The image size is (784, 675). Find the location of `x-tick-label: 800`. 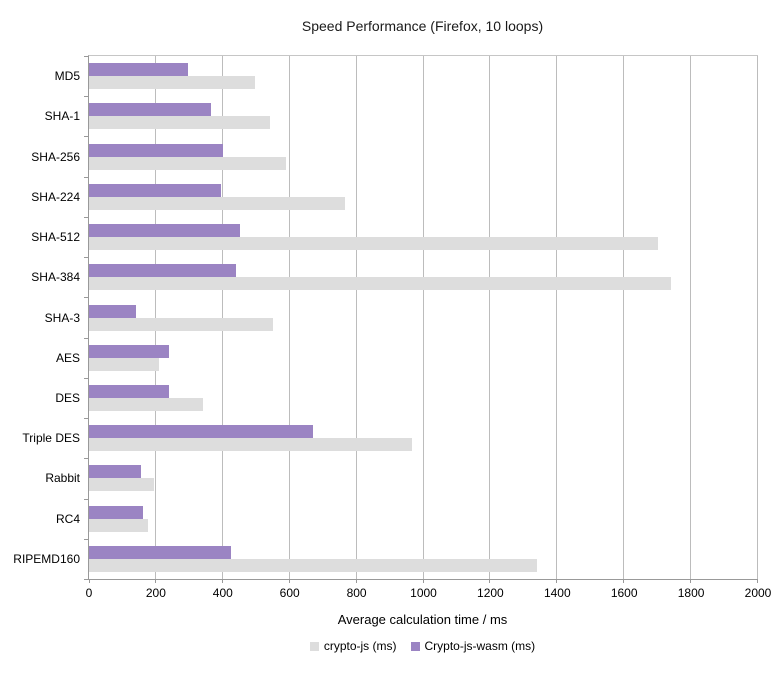

x-tick-label: 800 is located at coordinates (356, 593).